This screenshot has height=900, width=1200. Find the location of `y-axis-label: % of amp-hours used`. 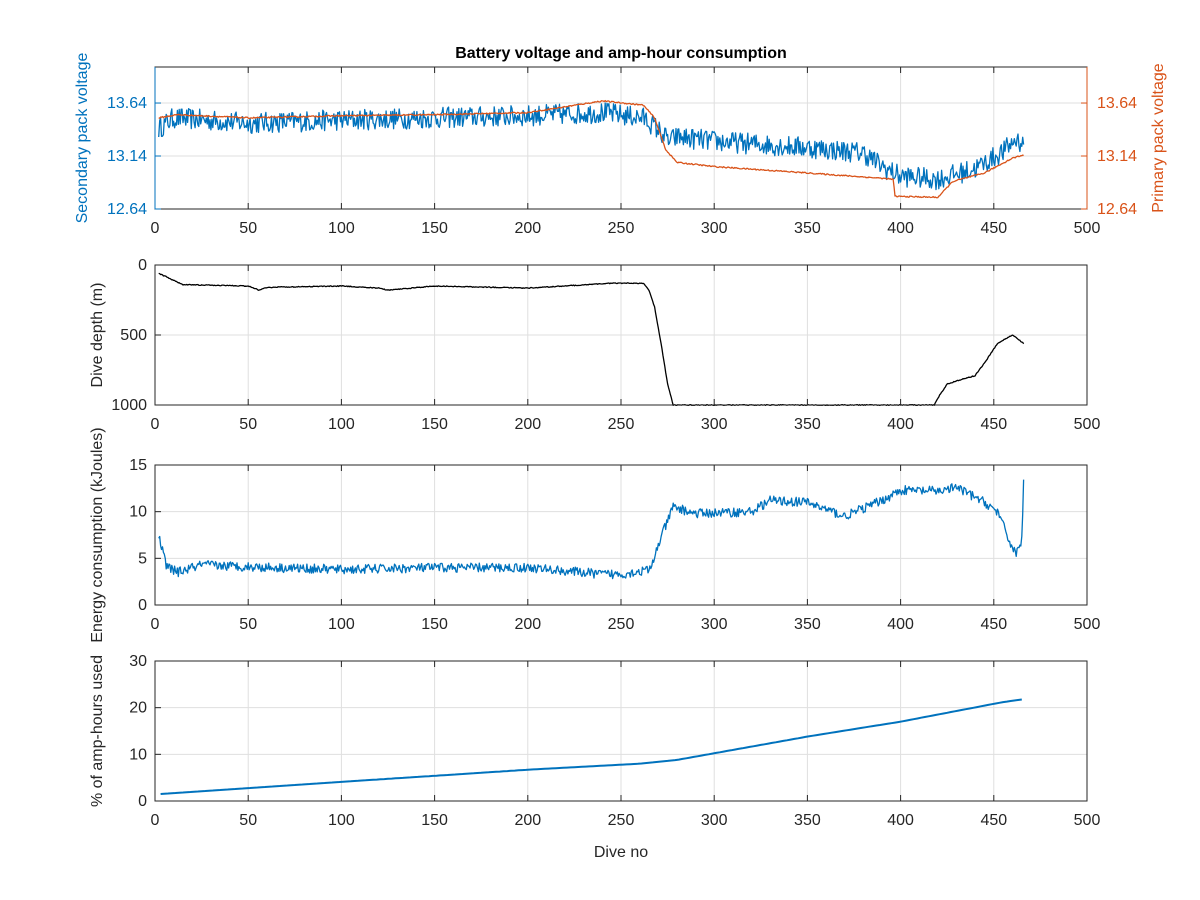

y-axis-label: % of amp-hours used is located at coordinates (97, 731).